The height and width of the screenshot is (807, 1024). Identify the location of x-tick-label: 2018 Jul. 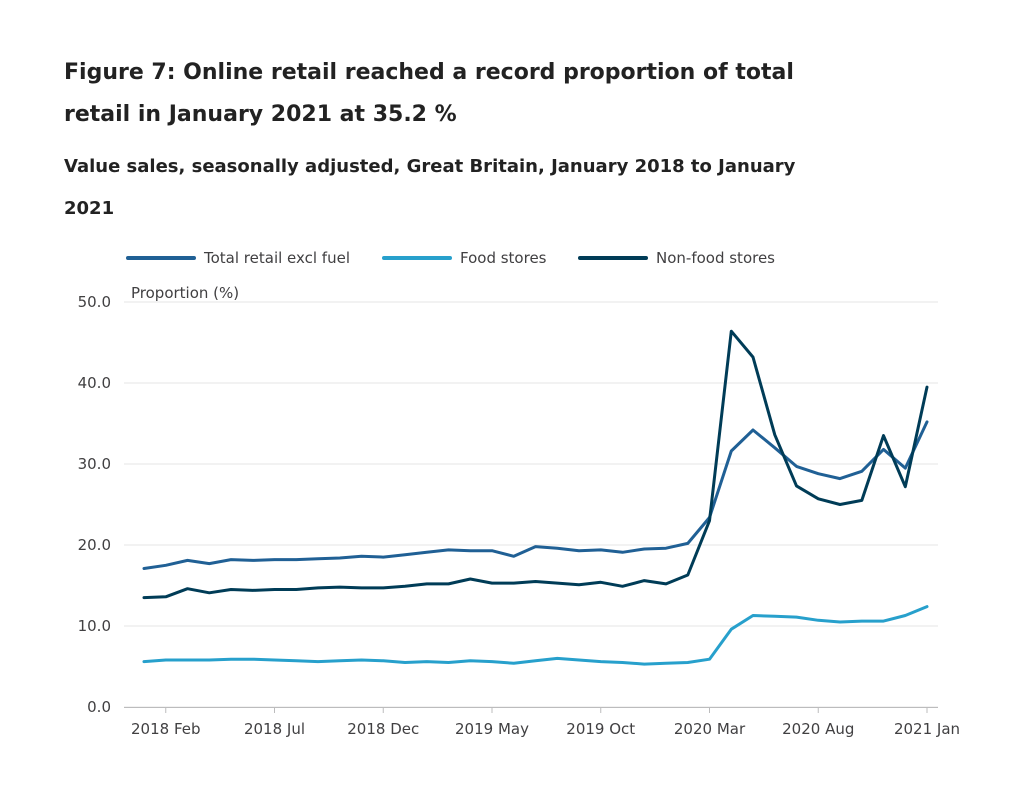
(274, 729).